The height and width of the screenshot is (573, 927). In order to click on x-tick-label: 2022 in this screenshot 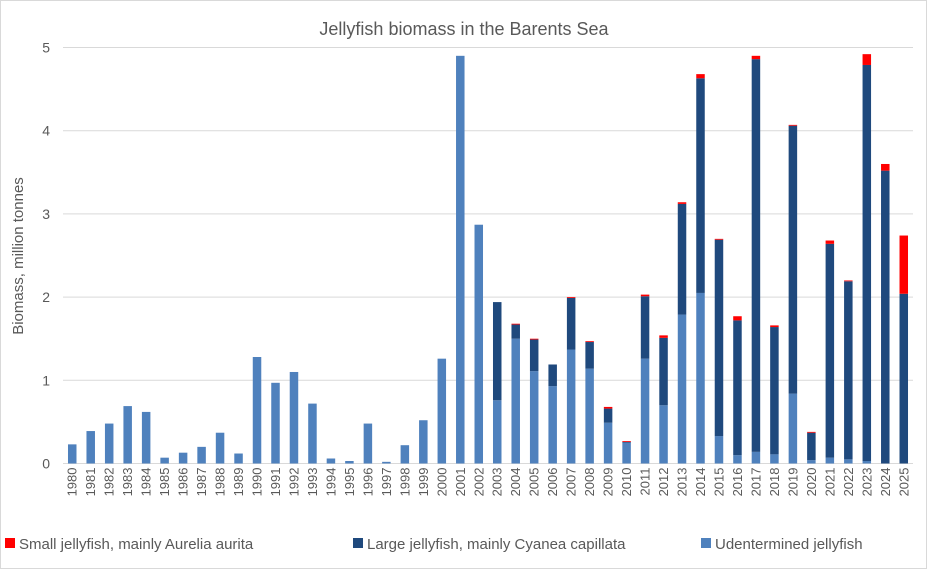, I will do `click(848, 482)`.